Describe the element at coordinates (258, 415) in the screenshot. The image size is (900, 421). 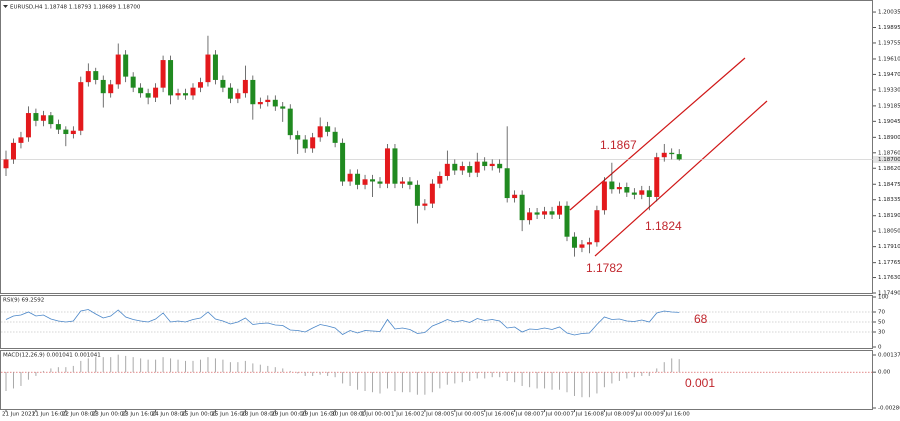
I see `x-tick-label: 28 Jun 08:00` at that location.